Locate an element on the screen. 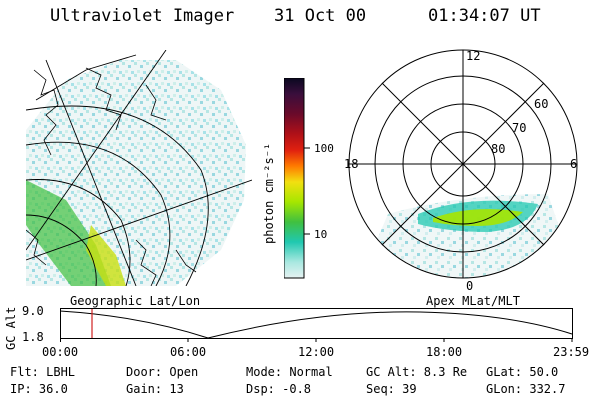 The image size is (600, 400). colorbar-tick-100: 100 is located at coordinates (324, 148).